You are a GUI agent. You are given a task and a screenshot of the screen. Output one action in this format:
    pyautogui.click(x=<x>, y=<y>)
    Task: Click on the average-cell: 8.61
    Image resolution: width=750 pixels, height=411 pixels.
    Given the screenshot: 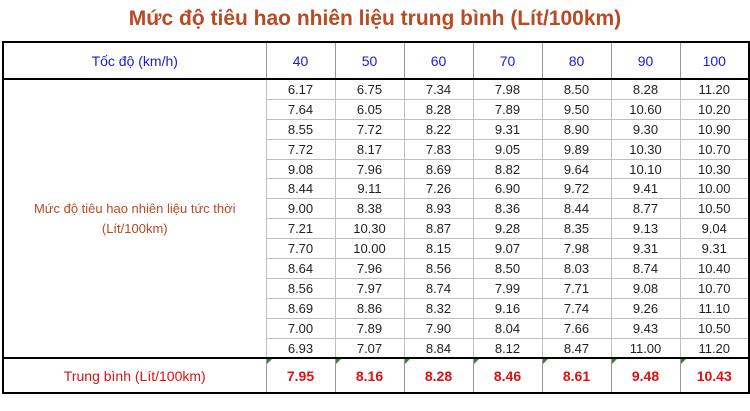 What is the action you would take?
    pyautogui.click(x=576, y=376)
    